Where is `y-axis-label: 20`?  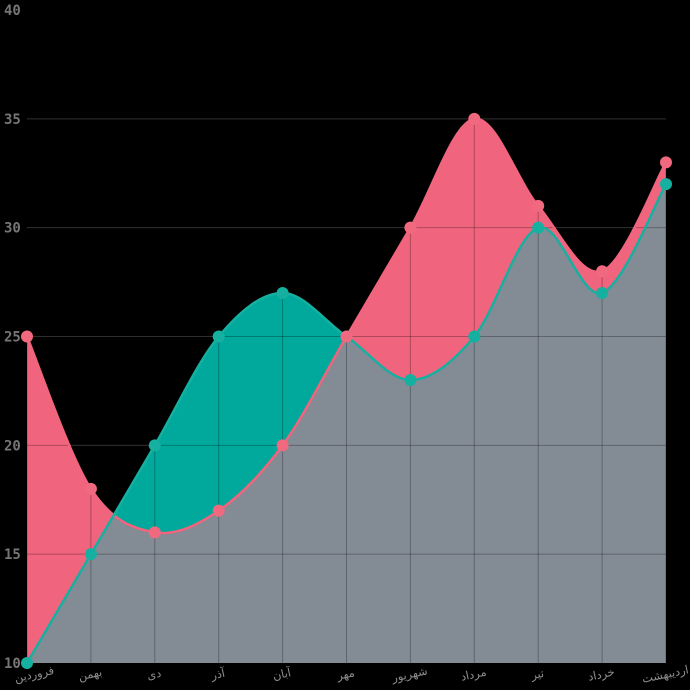
y-axis-label: 20 is located at coordinates (12, 446).